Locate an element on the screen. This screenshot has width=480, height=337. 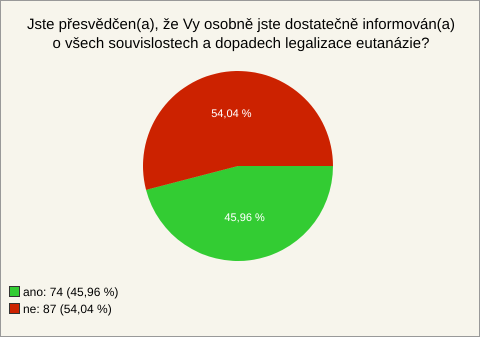
legend-label: ano: 74 (45,96 %) is located at coordinates (70, 291).